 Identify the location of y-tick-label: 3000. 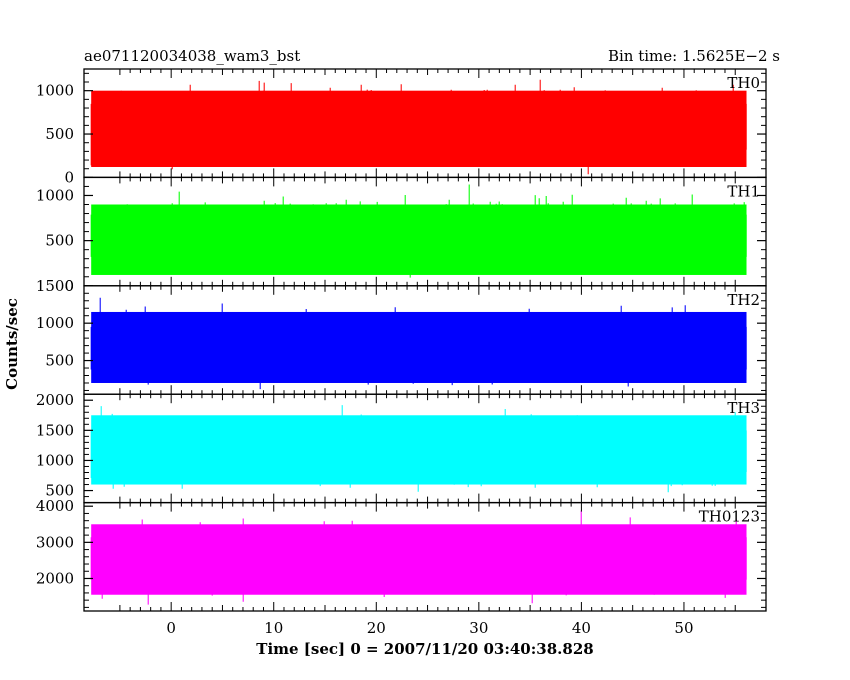
(55, 542).